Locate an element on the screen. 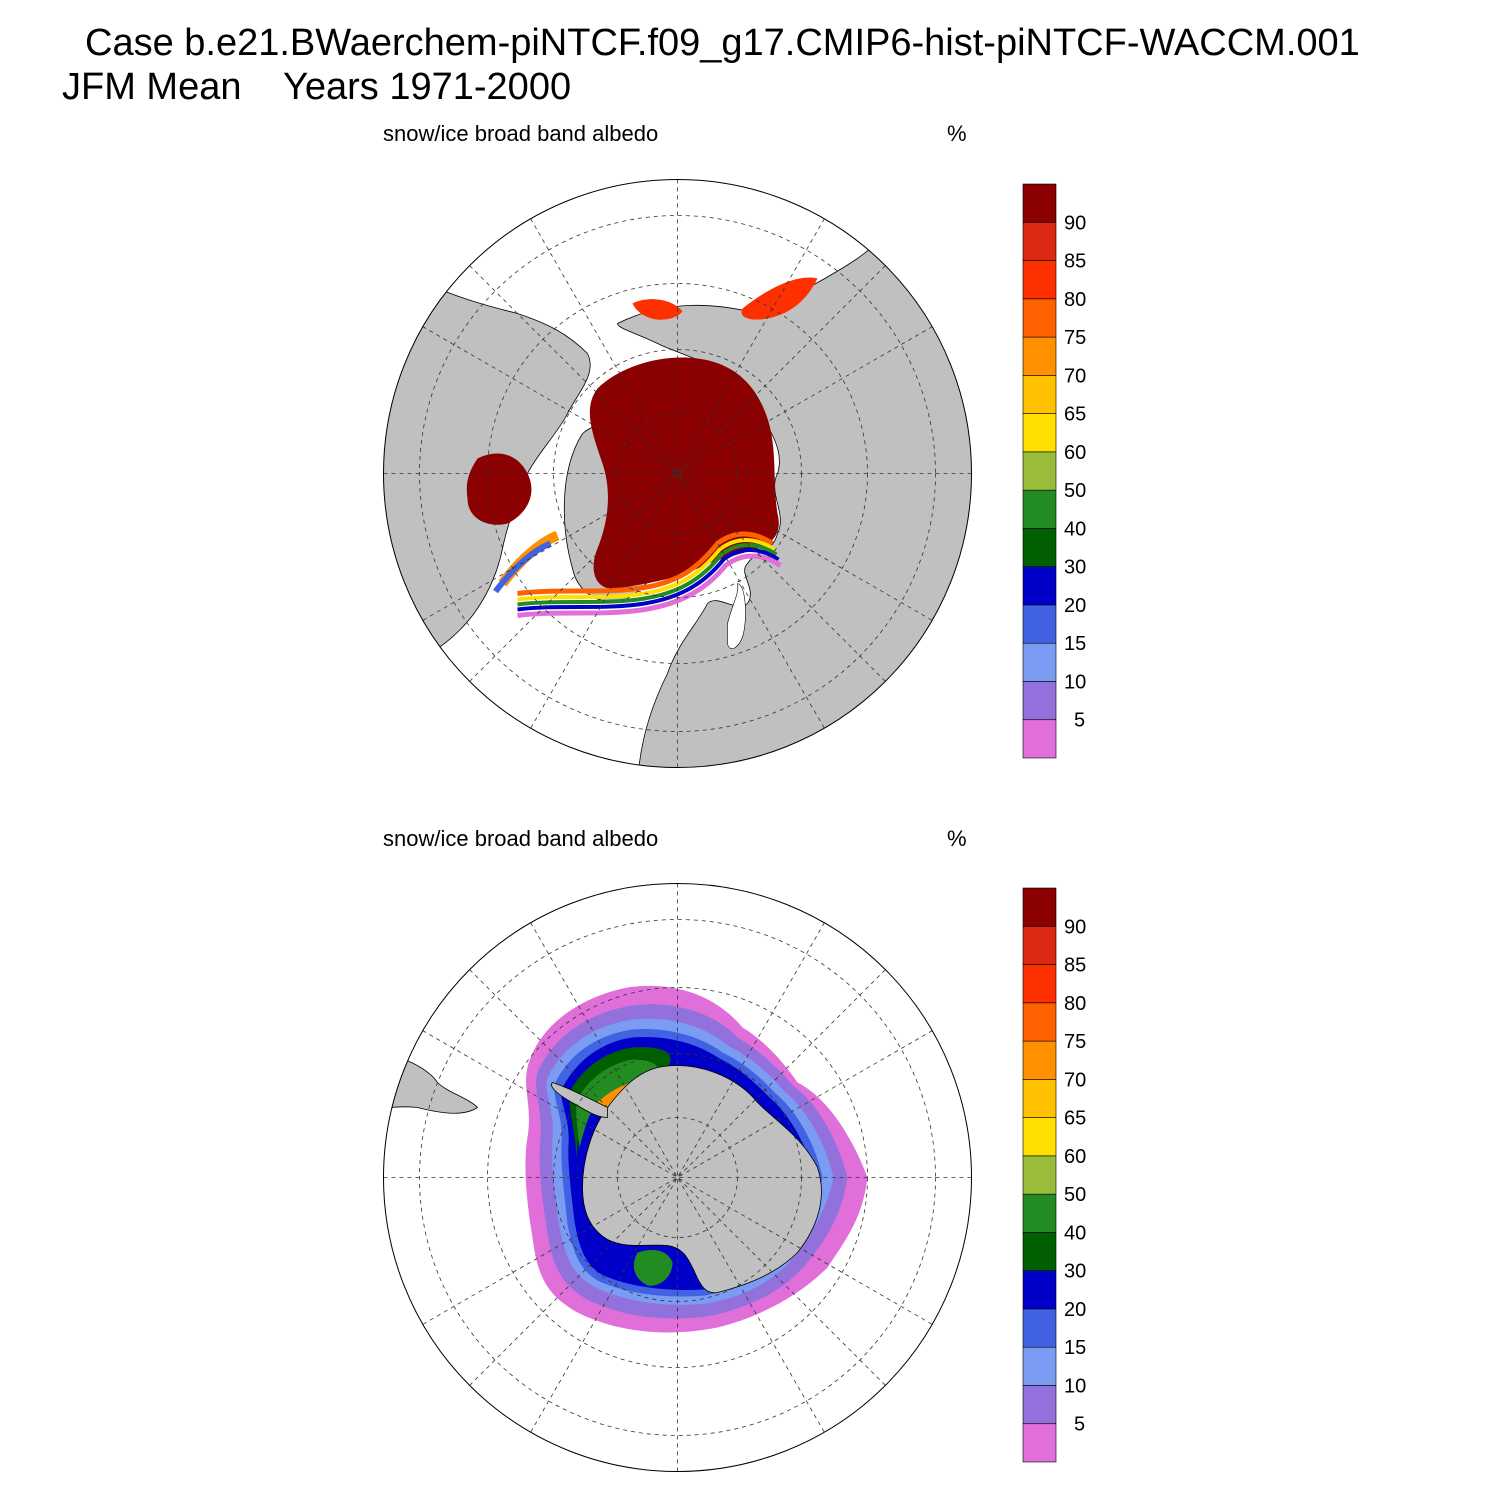 This screenshot has width=1500, height=1500. ice-edge-band-green is located at coordinates (647, 575).